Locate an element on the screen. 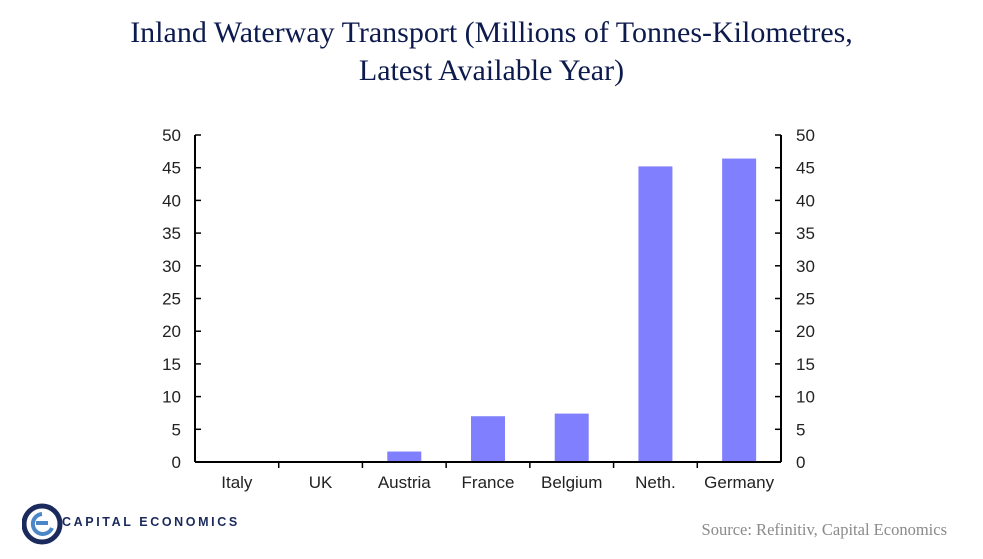 This screenshot has width=983, height=559. x-tick-label: UK is located at coordinates (321, 482).